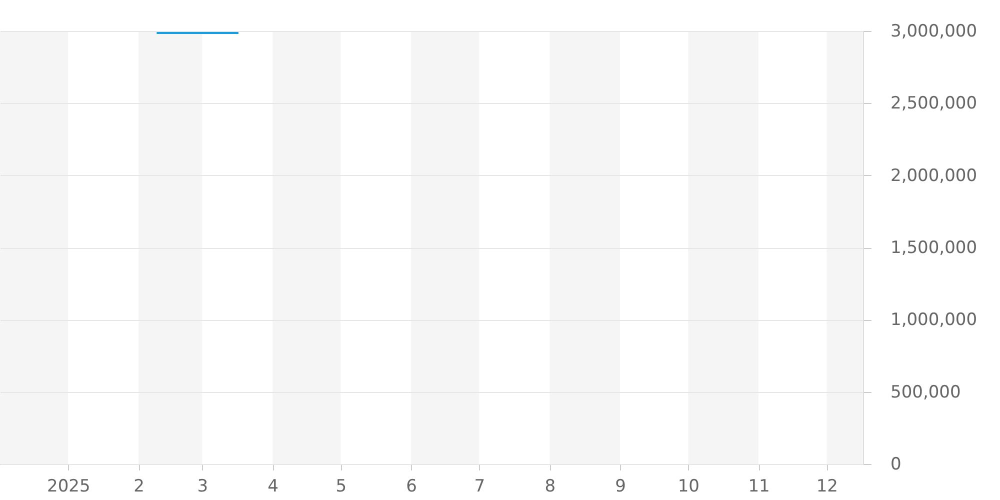 This screenshot has height=500, width=1000. Describe the element at coordinates (759, 486) in the screenshot. I see `x-tick-label: 11` at that location.